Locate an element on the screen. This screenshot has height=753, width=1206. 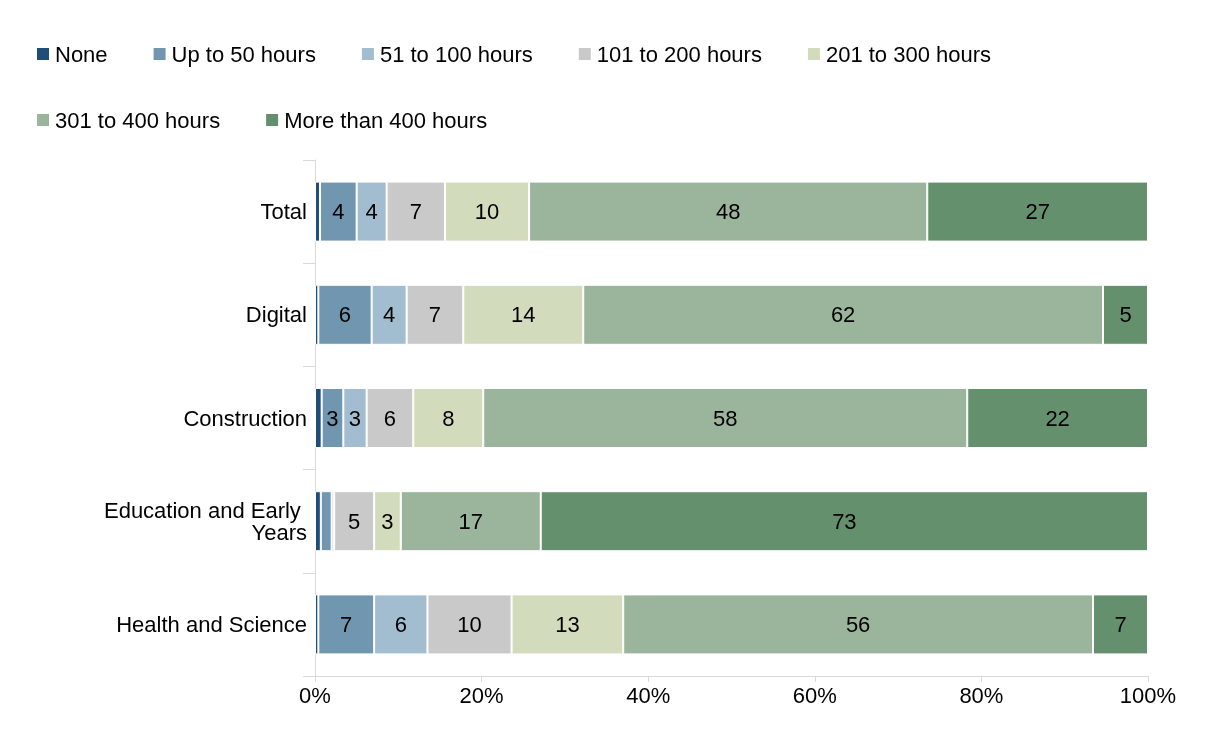
y-tick-label: Total is located at coordinates (283, 212).